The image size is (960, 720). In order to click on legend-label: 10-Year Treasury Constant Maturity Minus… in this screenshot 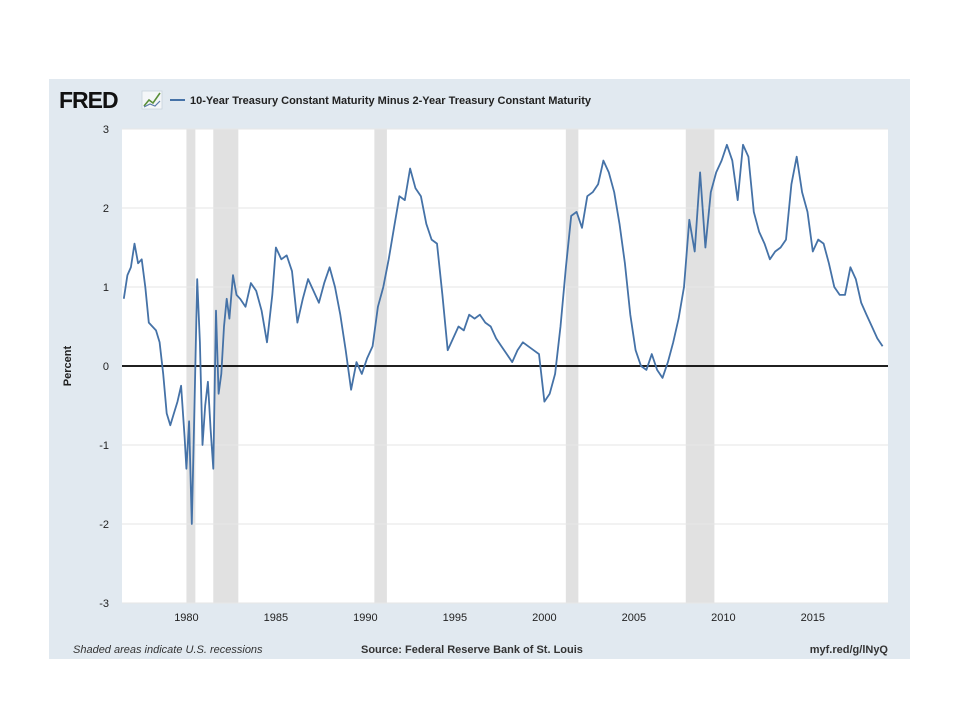, I will do `click(391, 101)`.